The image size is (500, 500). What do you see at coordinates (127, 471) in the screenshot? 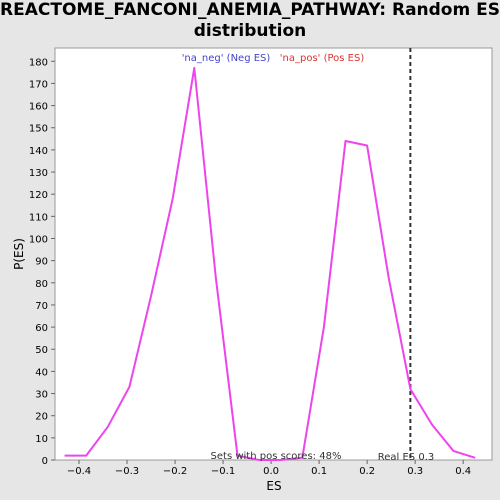
I see `x-tick-label: −0.3` at bounding box center [127, 471].